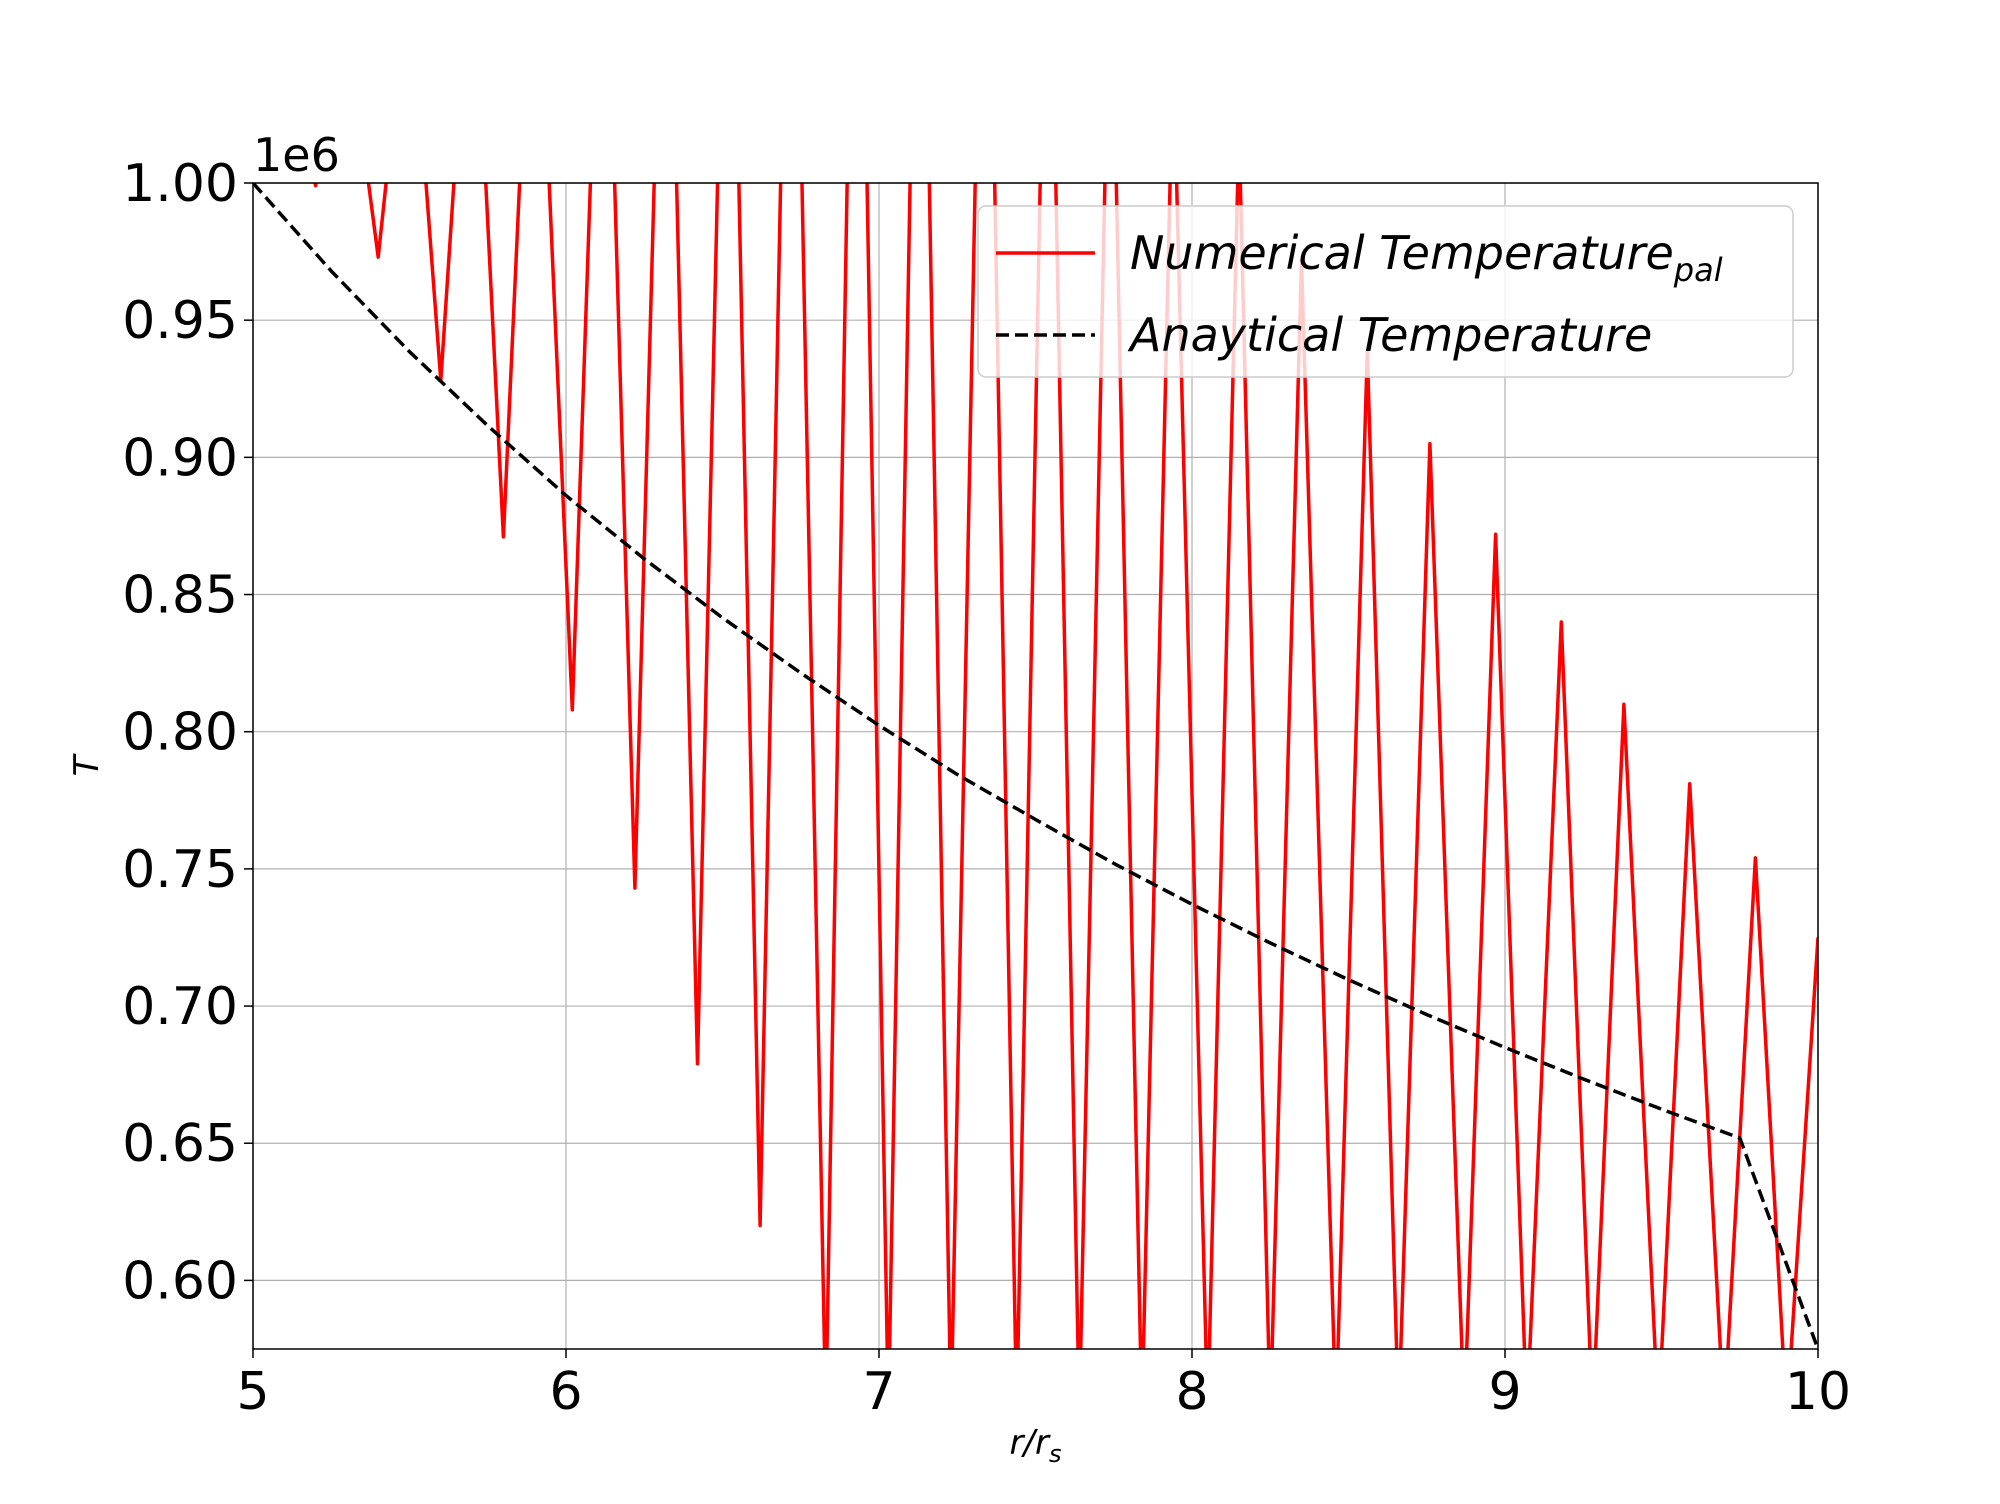 The image size is (2000, 1504). I want to click on y-tick-label: 0.70, so click(180, 1007).